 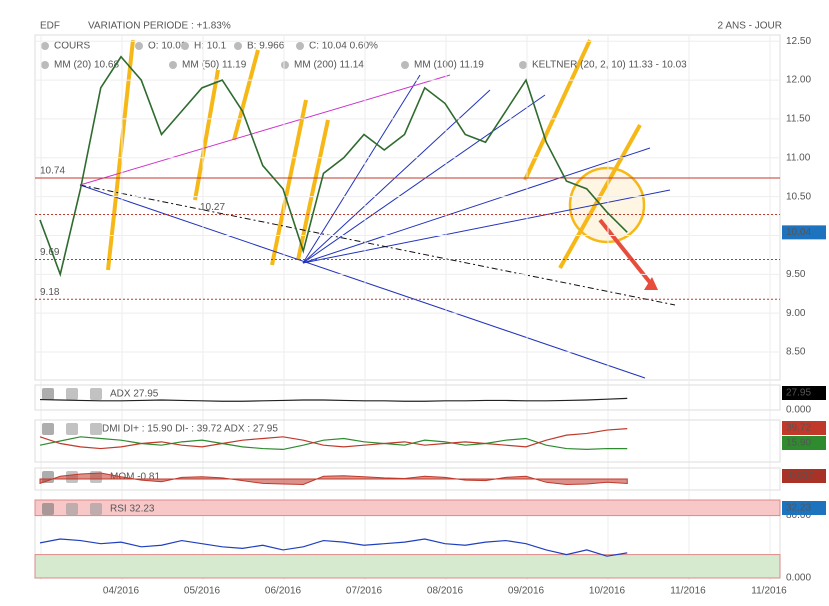 What do you see at coordinates (202, 591) in the screenshot?
I see `x-tick-label: 05/2016` at bounding box center [202, 591].